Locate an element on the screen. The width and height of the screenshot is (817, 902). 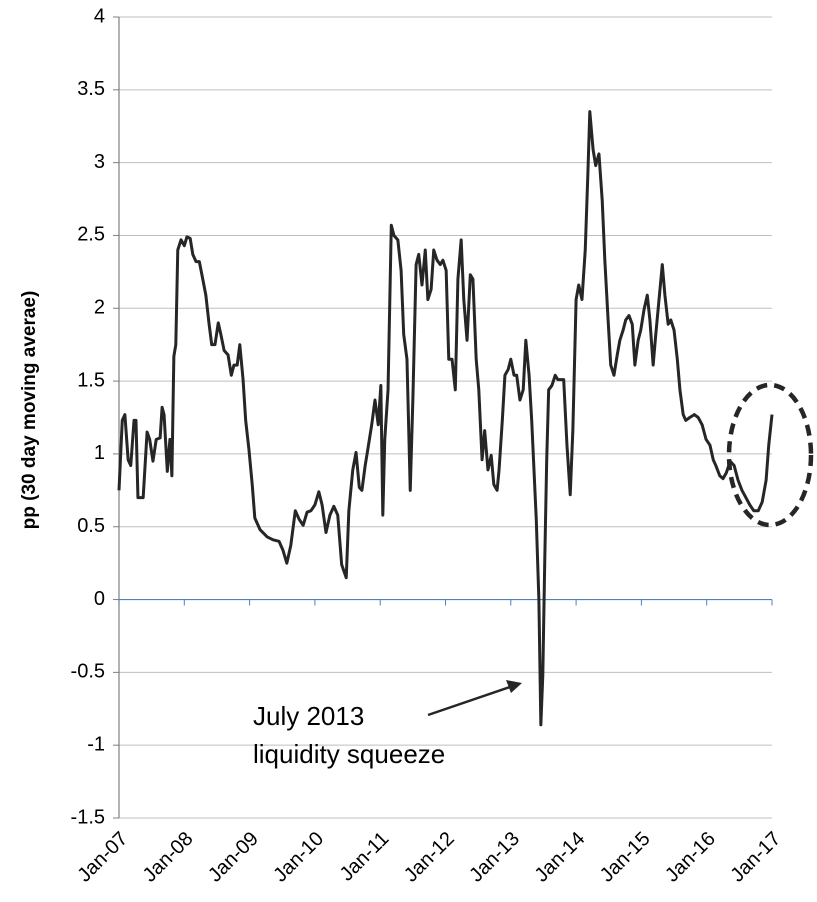
y-tick-label: 3 is located at coordinates (99, 162).